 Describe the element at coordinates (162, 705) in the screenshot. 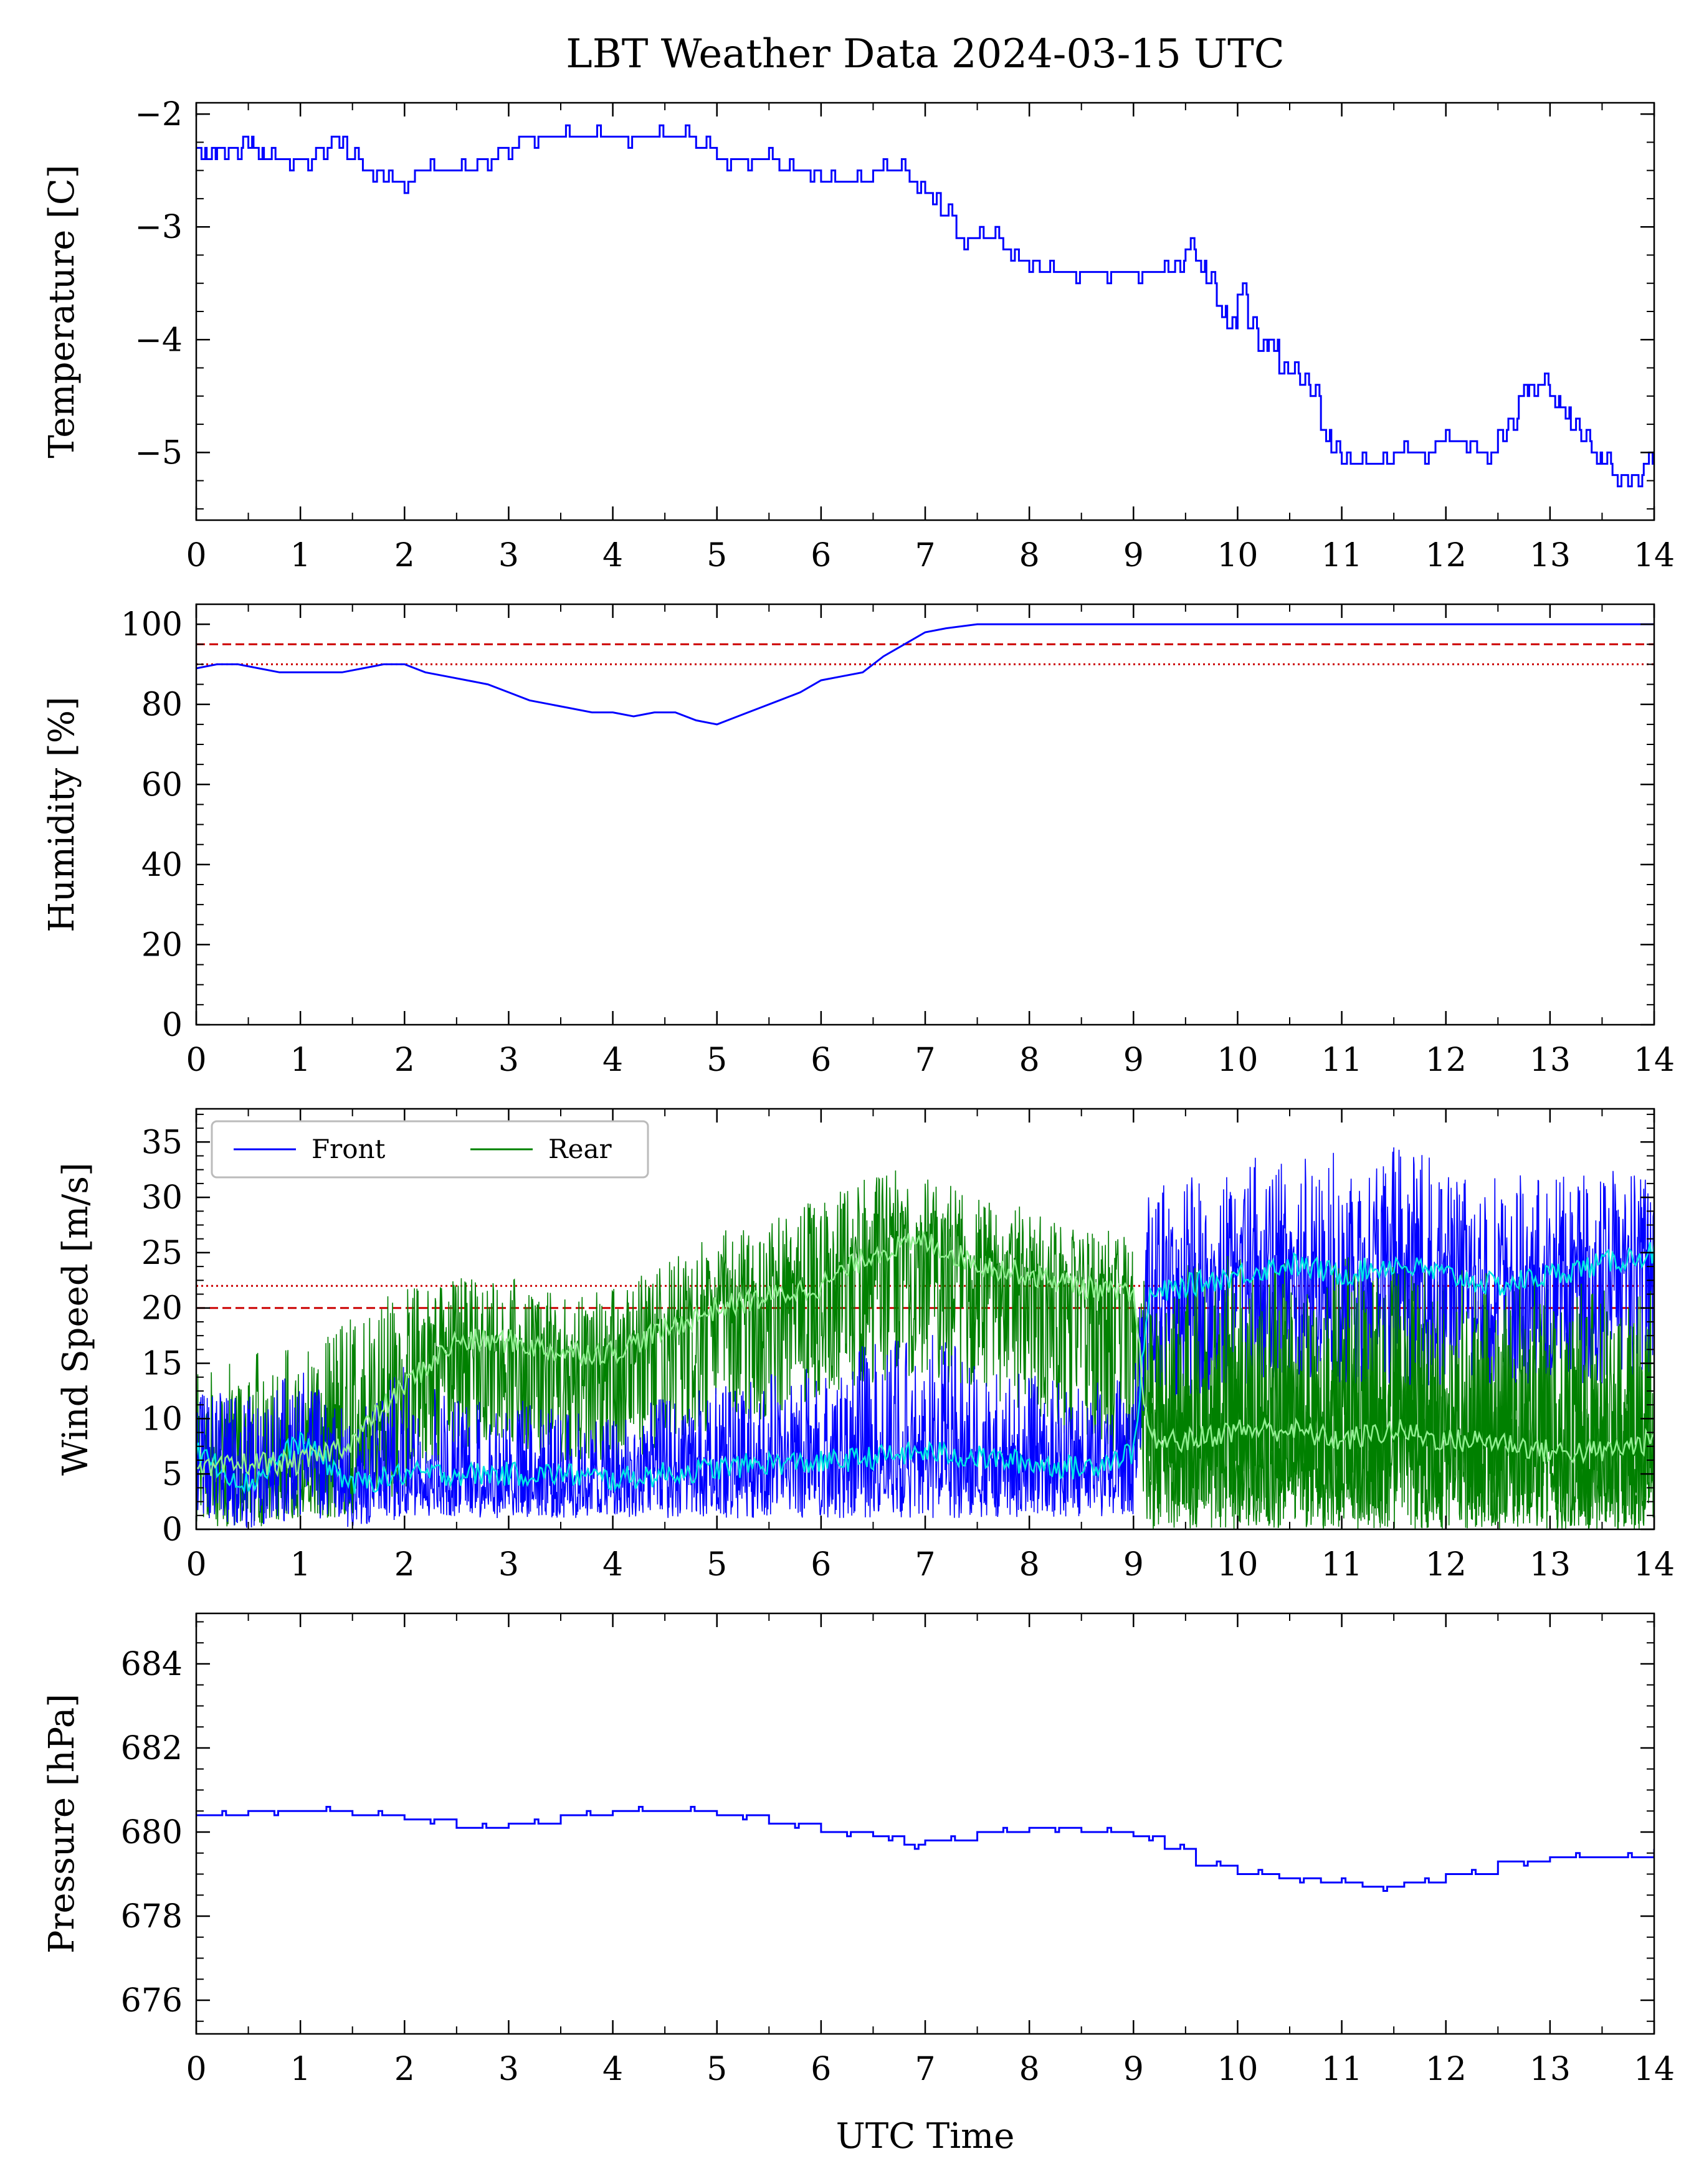

I see `y-tick-label: 80` at that location.